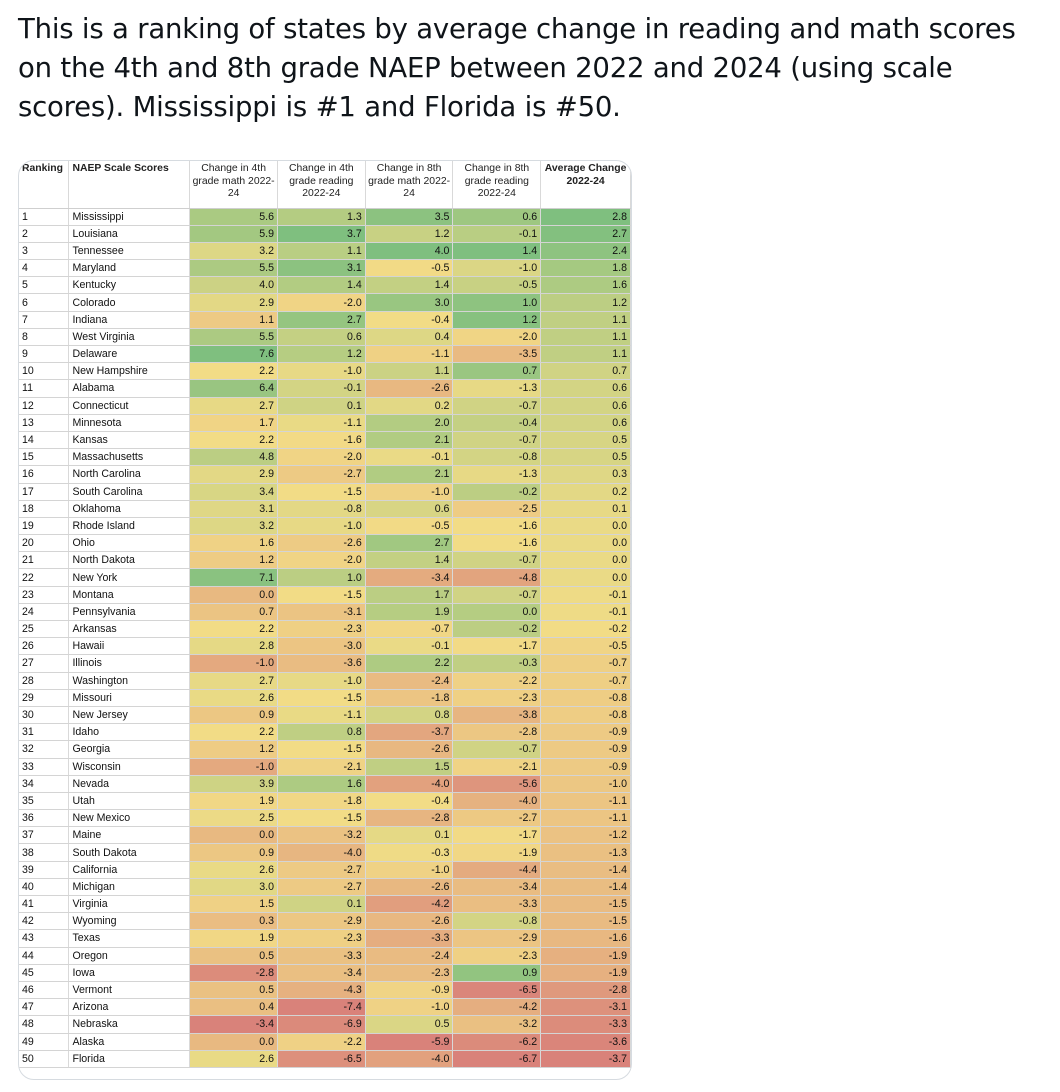 The width and height of the screenshot is (1060, 1092). I want to click on cell-8th-reading: -0.2, so click(497, 492).